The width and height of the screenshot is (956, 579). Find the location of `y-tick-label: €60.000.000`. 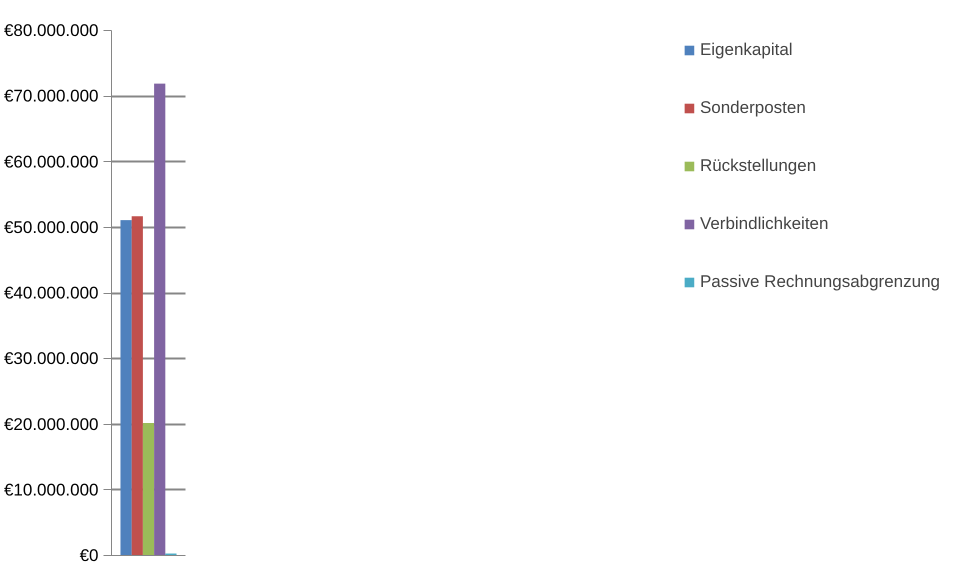

y-tick-label: €60.000.000 is located at coordinates (51, 162).